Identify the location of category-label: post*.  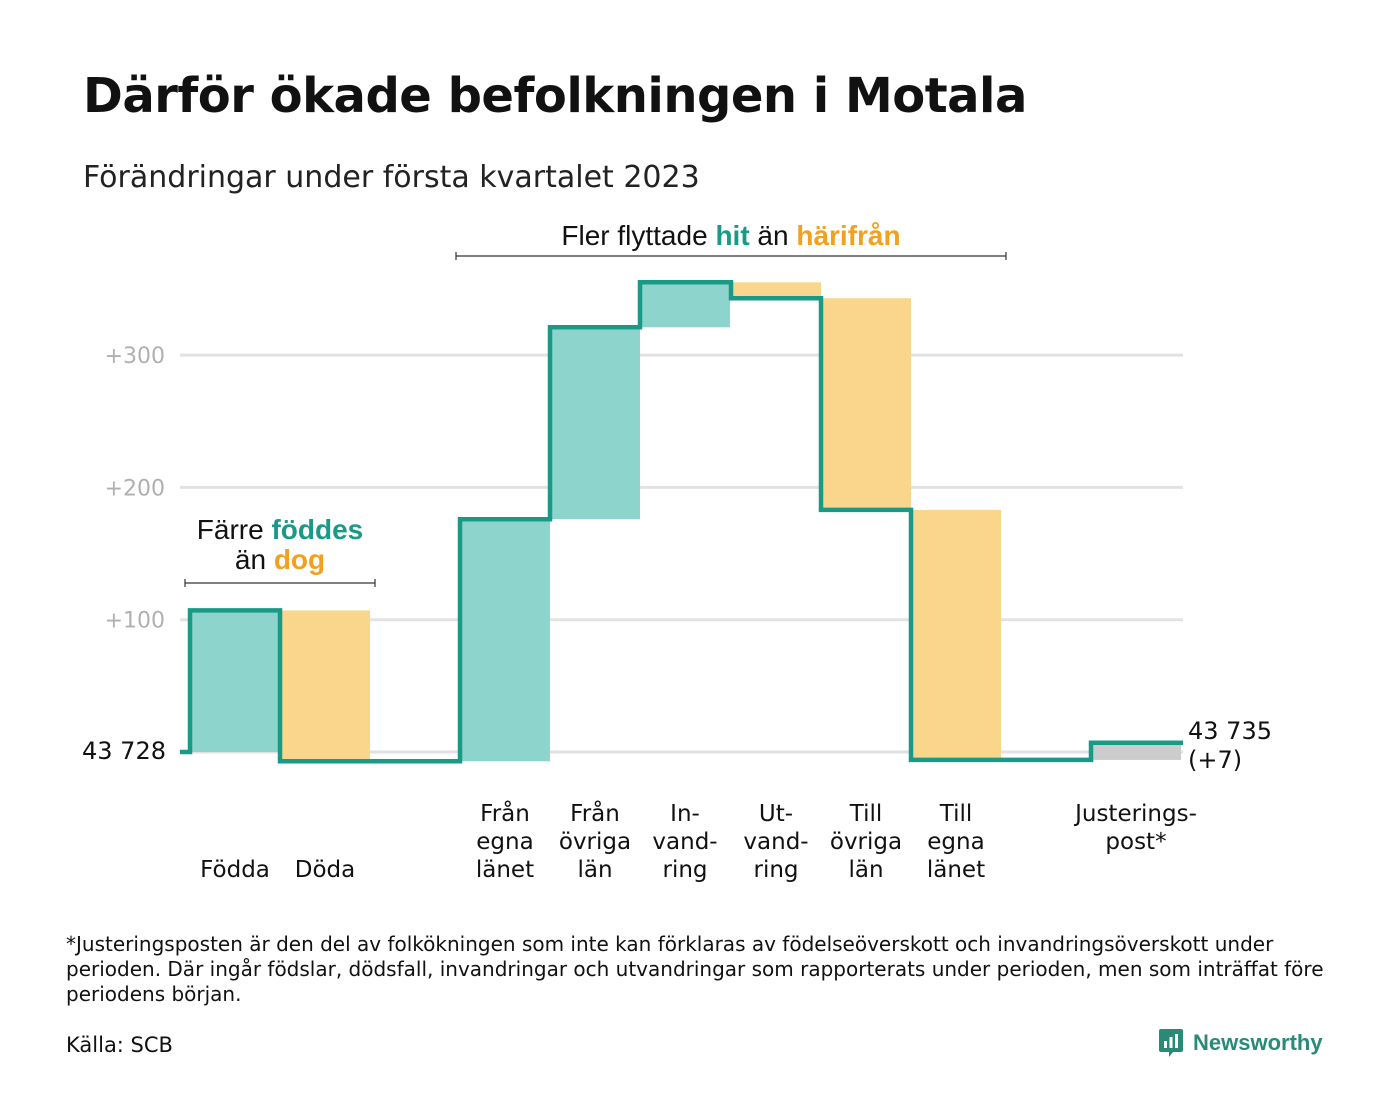
(1135, 842).